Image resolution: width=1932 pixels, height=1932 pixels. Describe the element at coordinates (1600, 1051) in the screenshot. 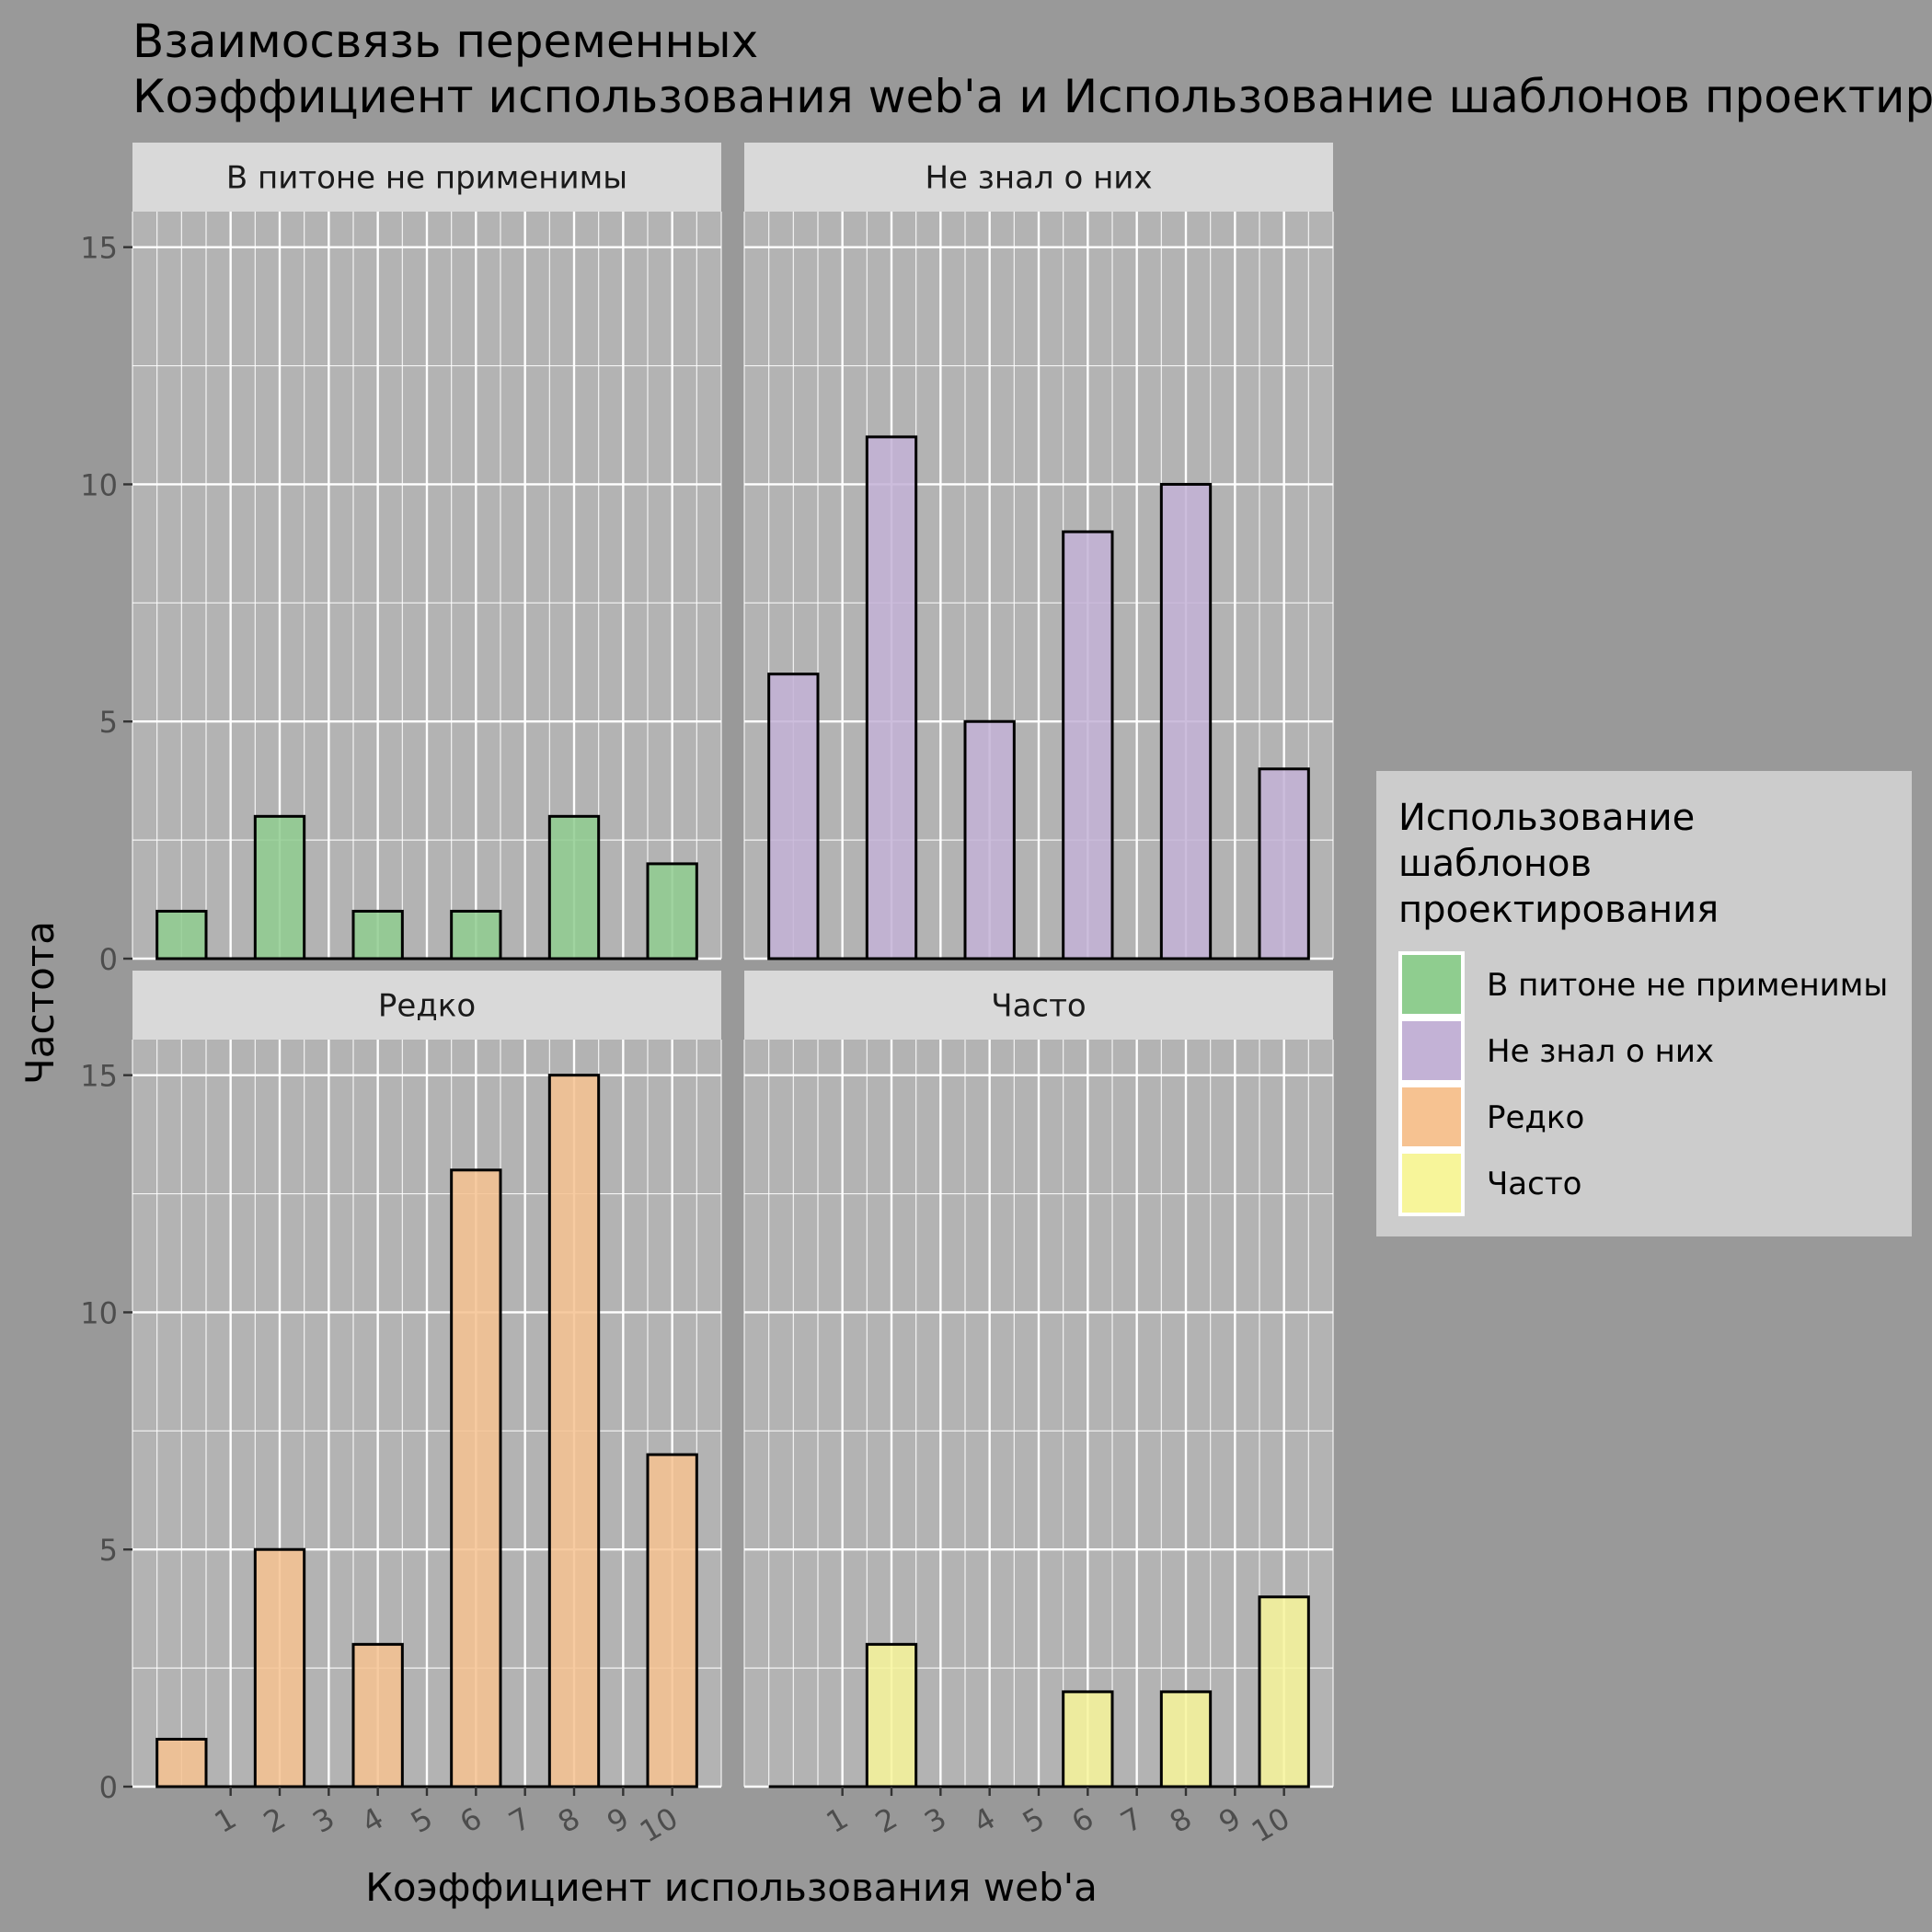

I see `legend-label: Не знал о них` at that location.